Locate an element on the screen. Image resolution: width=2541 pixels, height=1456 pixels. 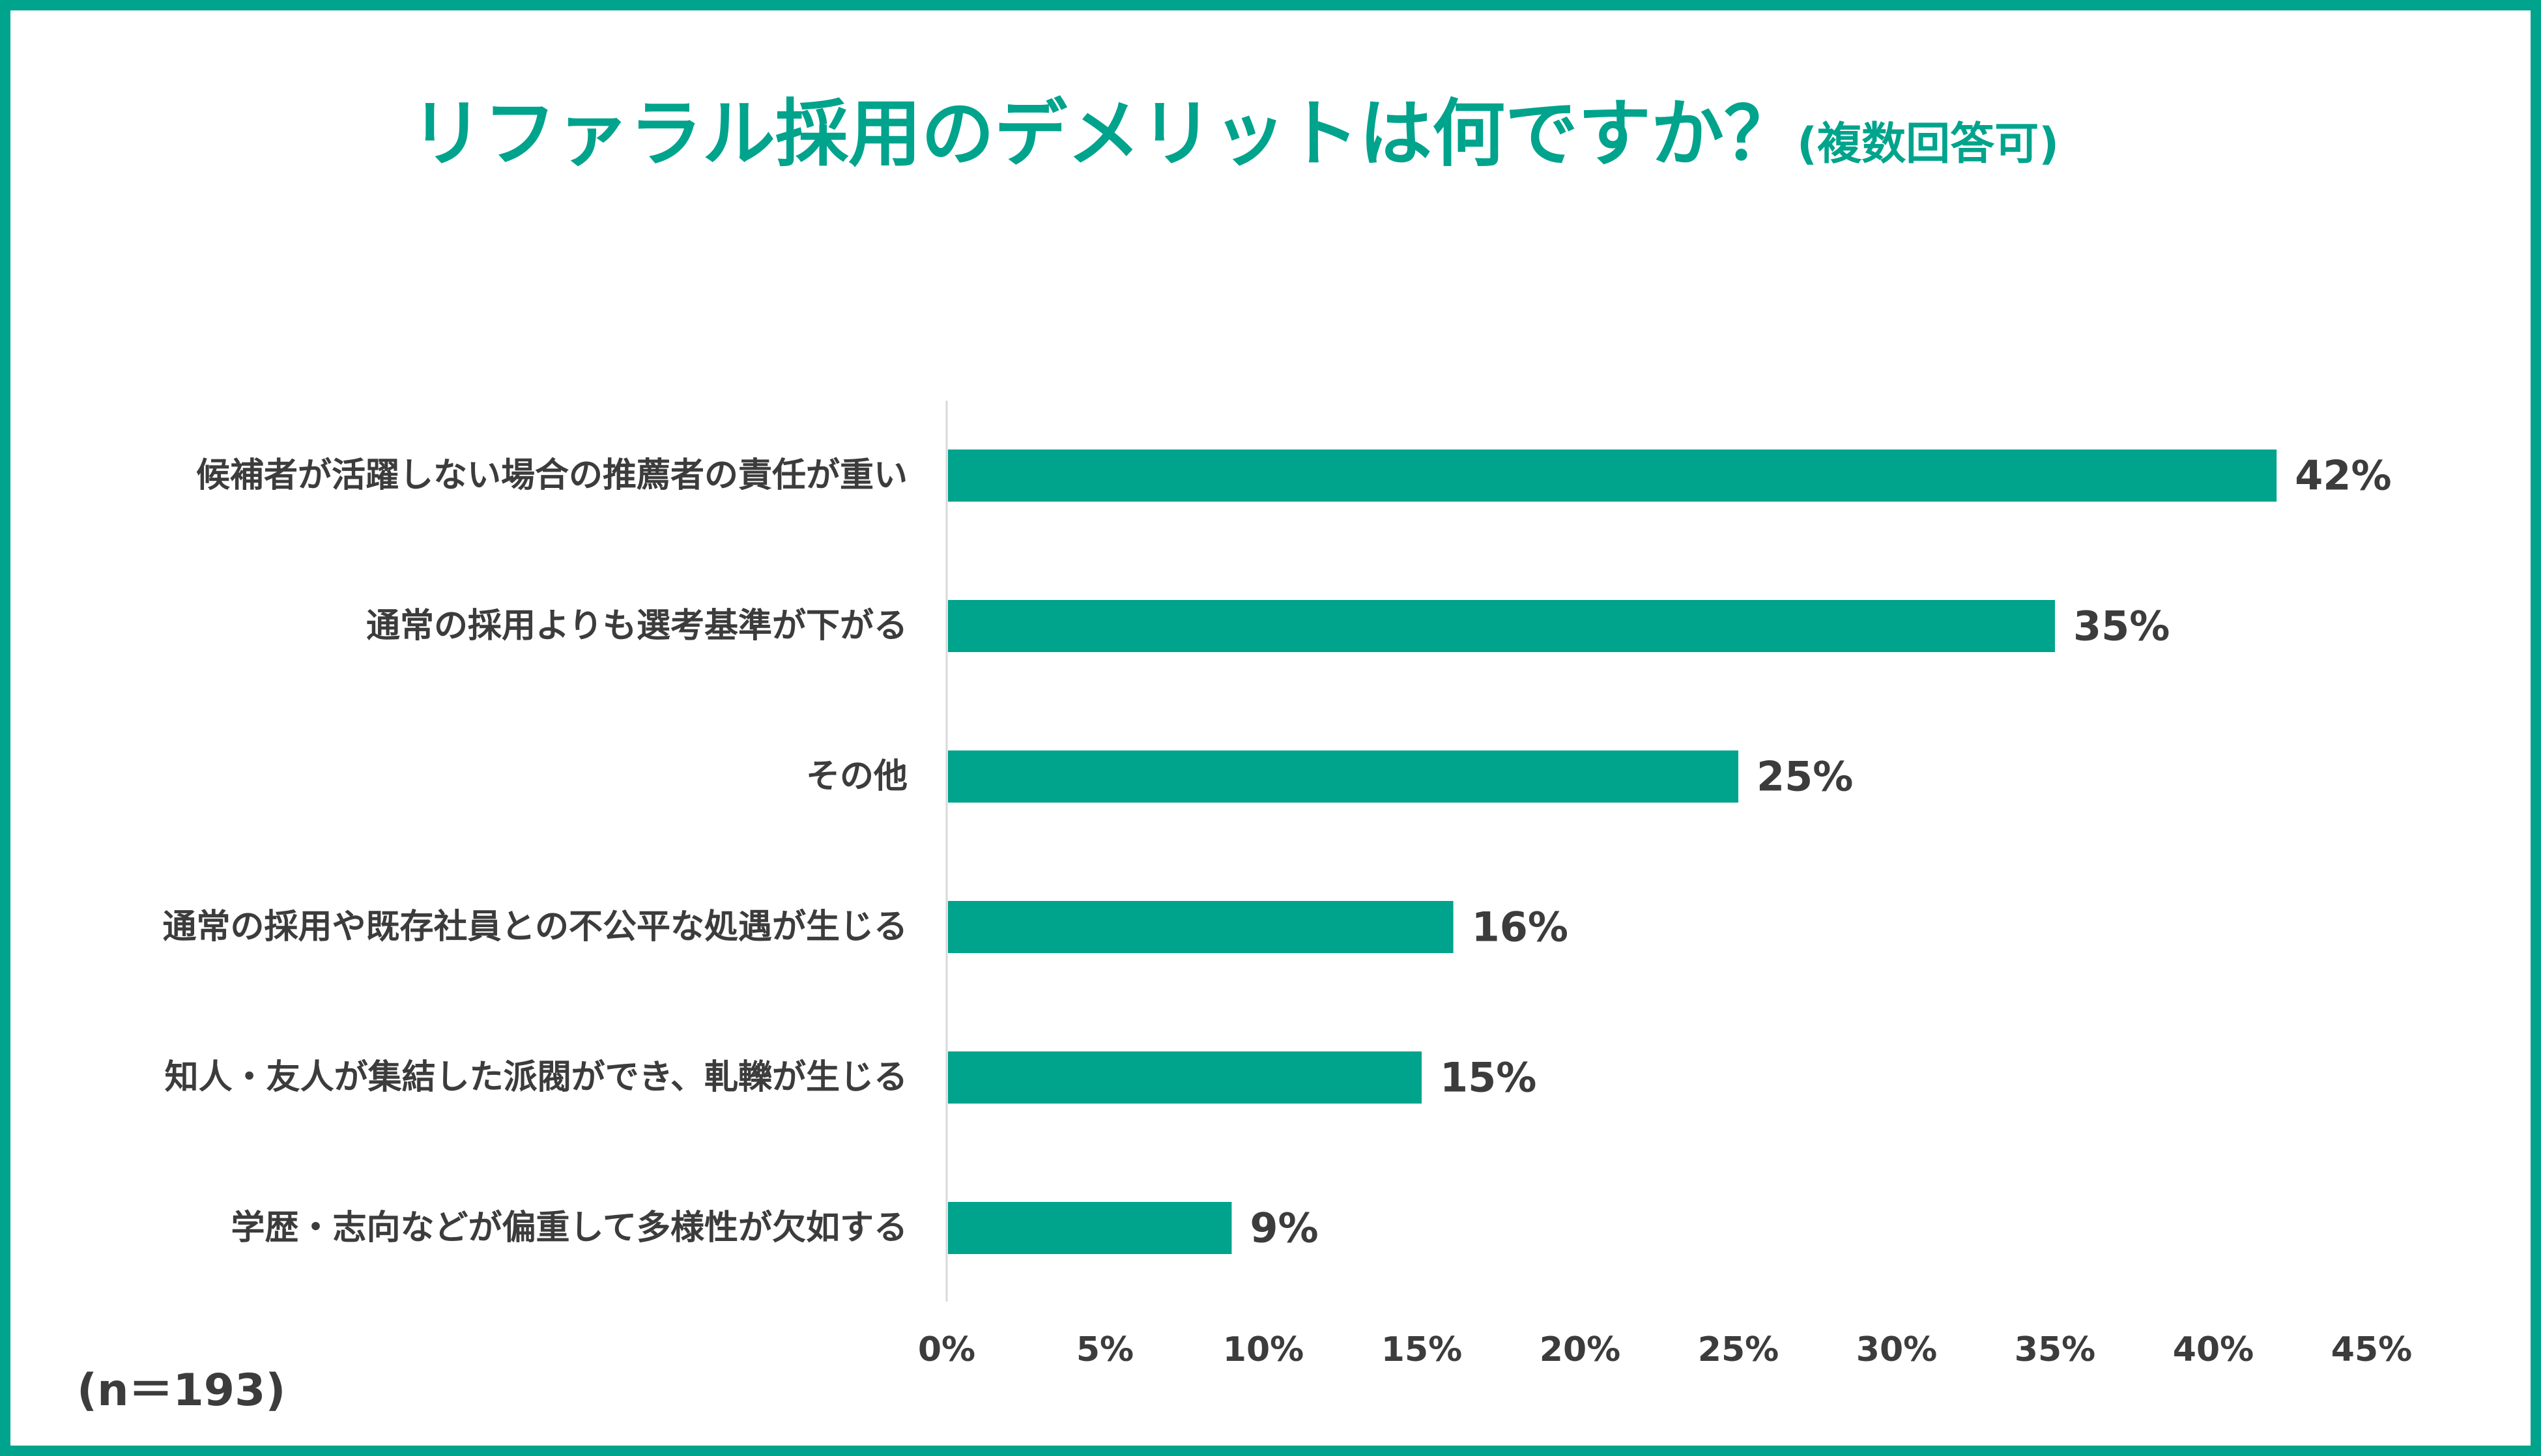
x-tick-label: 0% is located at coordinates (946, 1349).